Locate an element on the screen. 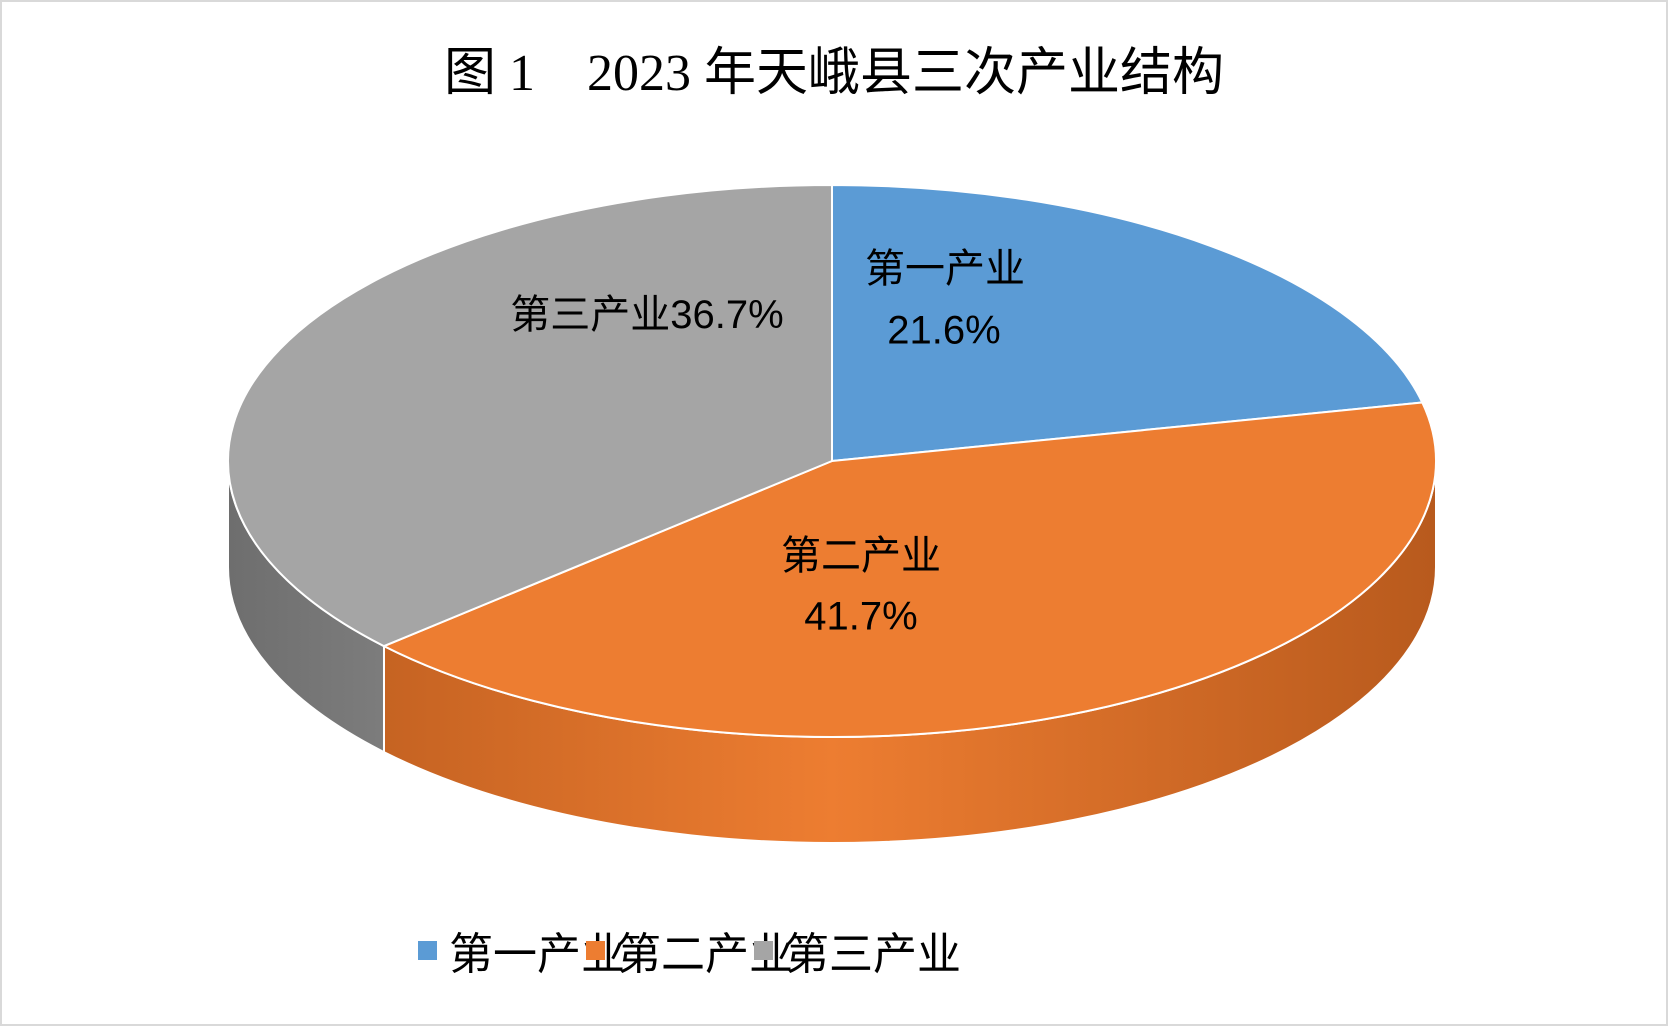 The width and height of the screenshot is (1668, 1026). legend-label-3: 第三产业 is located at coordinates (873, 954).